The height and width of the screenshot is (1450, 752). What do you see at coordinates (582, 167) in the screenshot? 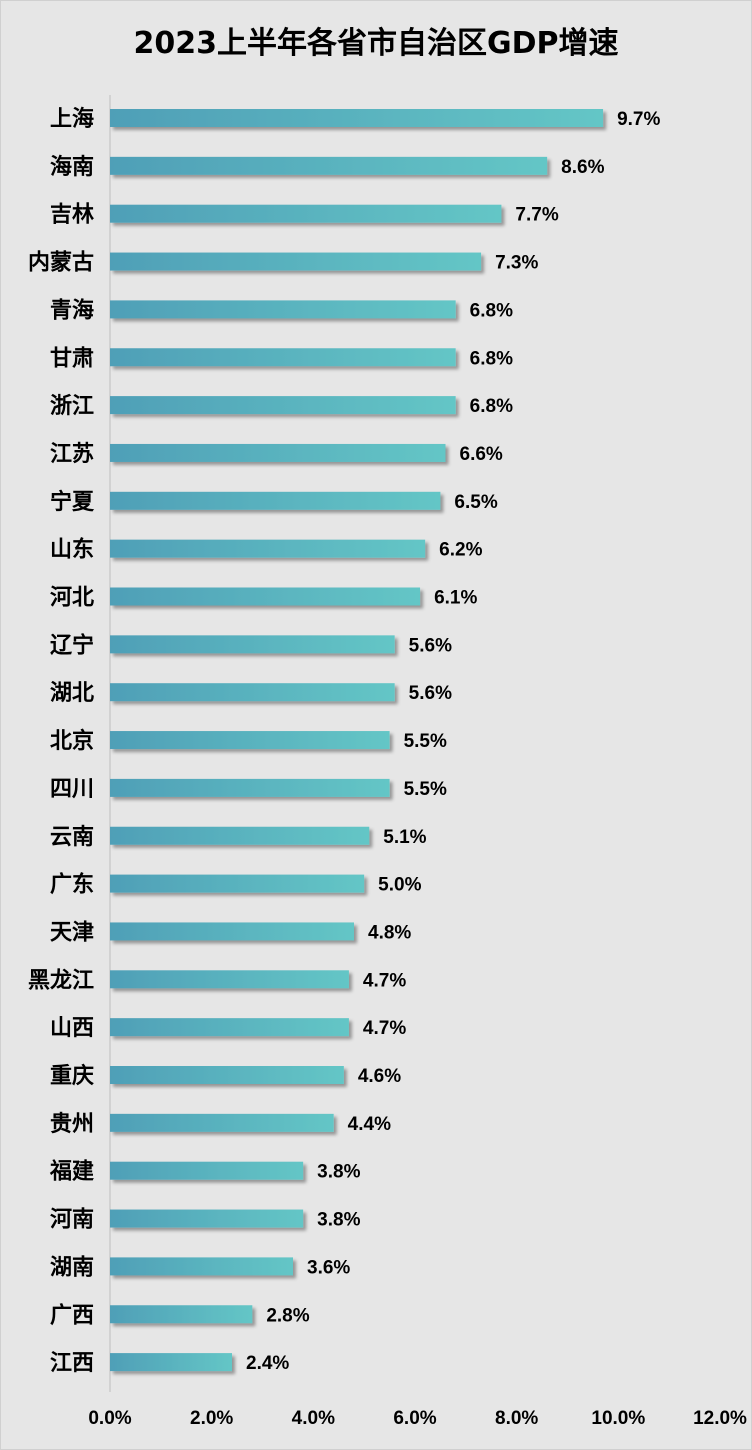
I see `data-label: 8.6%` at bounding box center [582, 167].